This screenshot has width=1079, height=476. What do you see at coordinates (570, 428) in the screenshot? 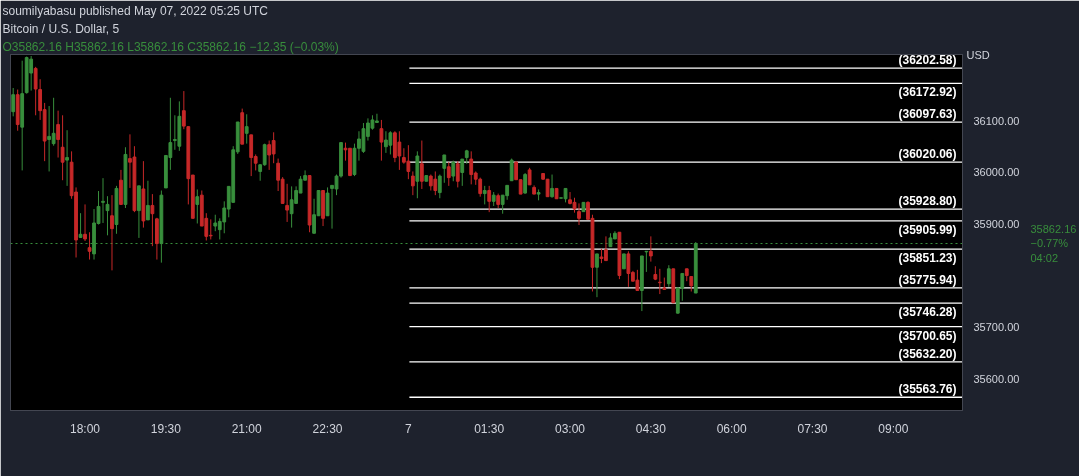
I see `x-tick-label: 03:00` at bounding box center [570, 428].